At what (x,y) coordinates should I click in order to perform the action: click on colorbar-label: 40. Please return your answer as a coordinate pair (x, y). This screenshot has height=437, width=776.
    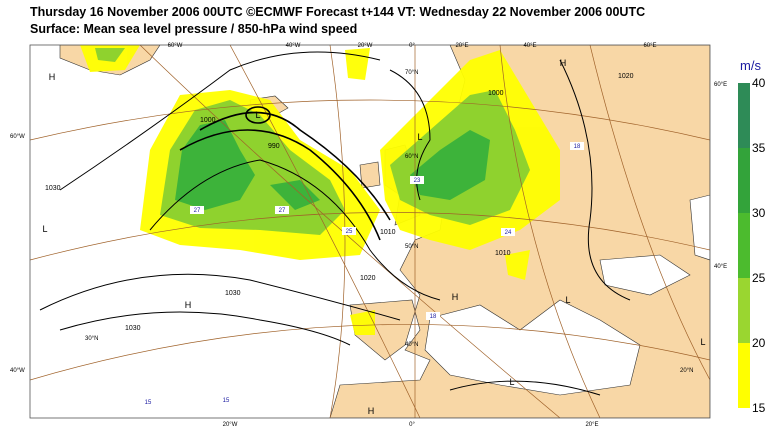
    Looking at the image, I should click on (759, 83).